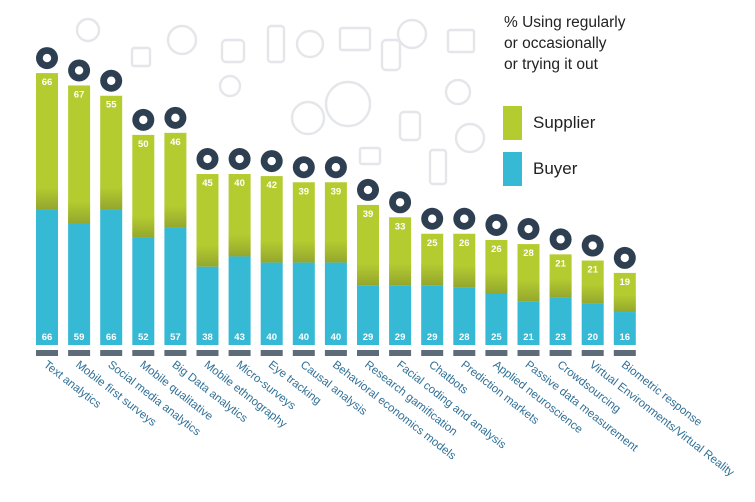 This screenshot has width=755, height=502. I want to click on value-label-buyer: 59, so click(79, 337).